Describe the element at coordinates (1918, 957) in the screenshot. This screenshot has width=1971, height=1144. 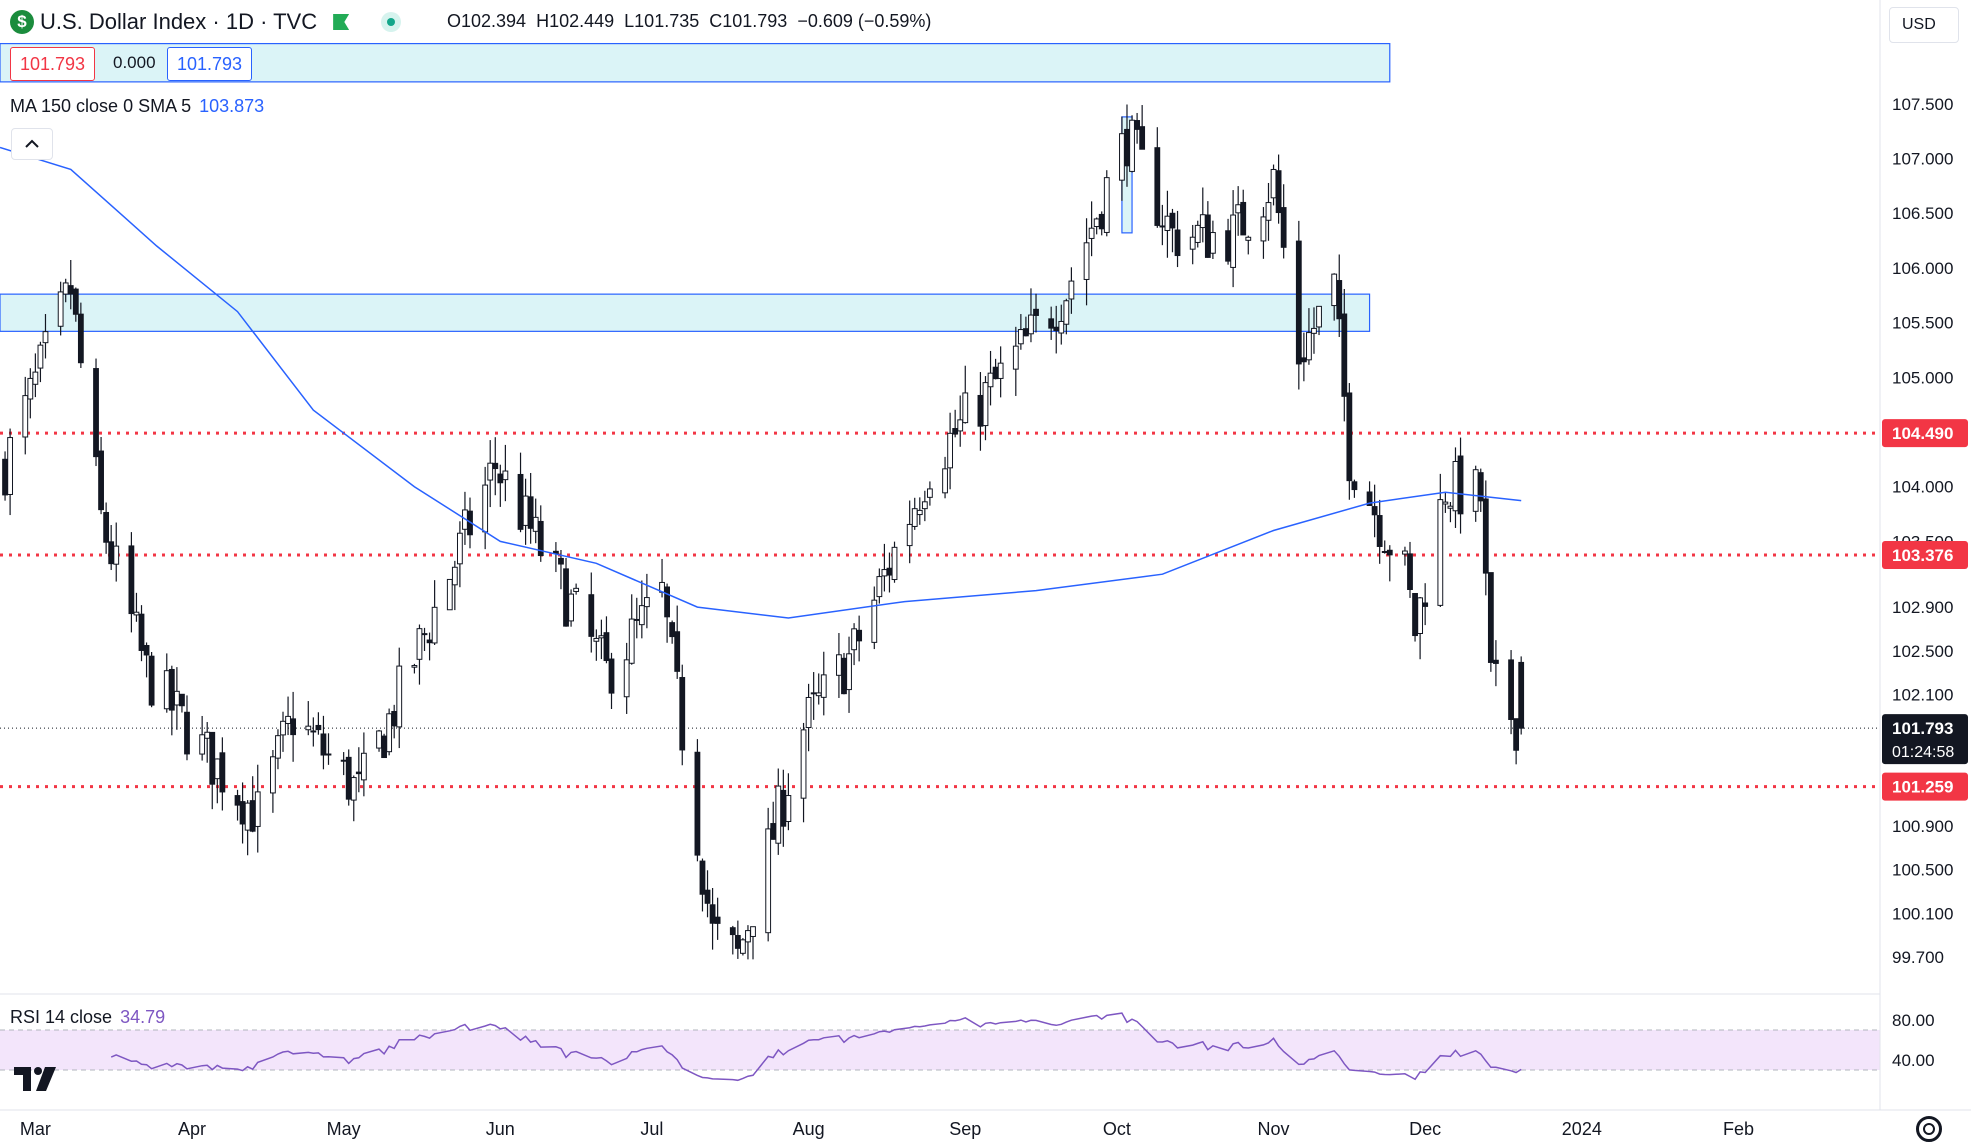
I see `price-tick-label: 99.700` at that location.